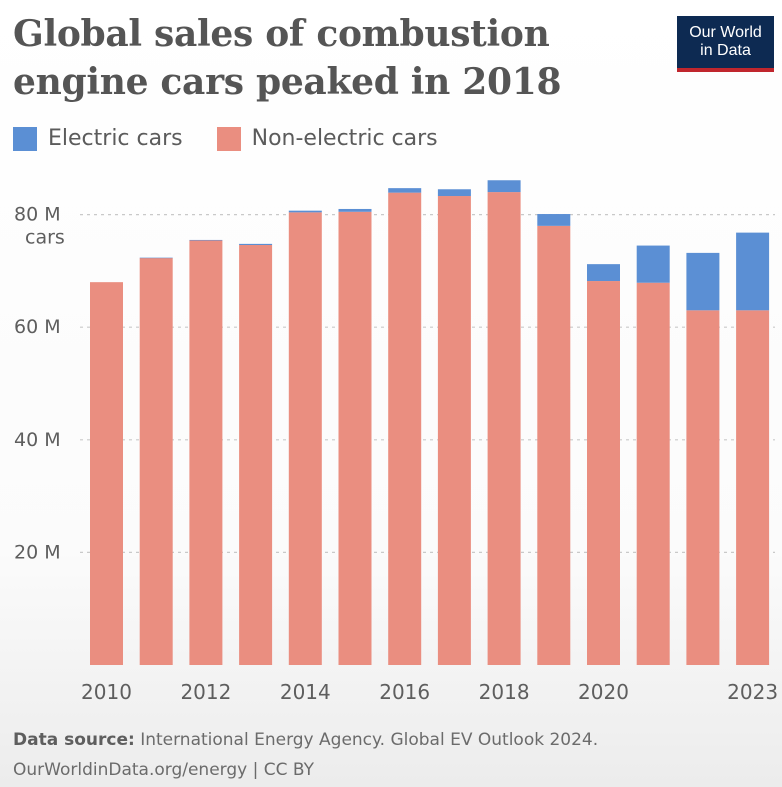 Image resolution: width=782 pixels, height=787 pixels. Describe the element at coordinates (603, 473) in the screenshot. I see `bar-non-electric-2020` at that location.